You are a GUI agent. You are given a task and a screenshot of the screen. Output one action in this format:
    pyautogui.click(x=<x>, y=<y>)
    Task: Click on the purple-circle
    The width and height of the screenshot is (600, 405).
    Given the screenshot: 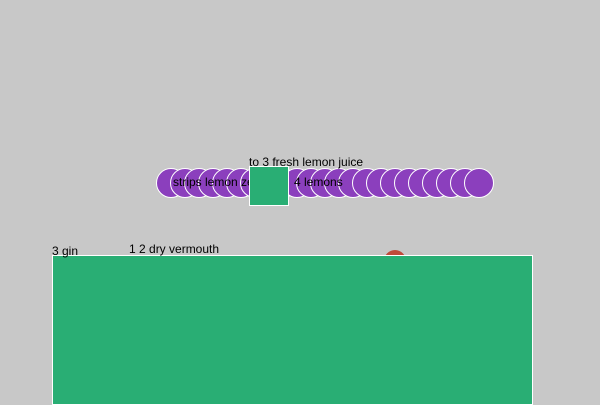 What is the action you would take?
    pyautogui.click(x=479, y=183)
    